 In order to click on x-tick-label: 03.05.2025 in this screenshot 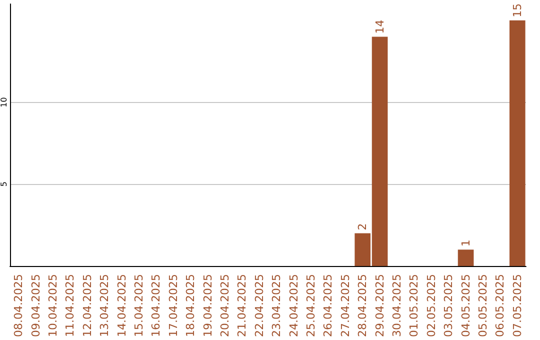, I will do `click(449, 306)`.